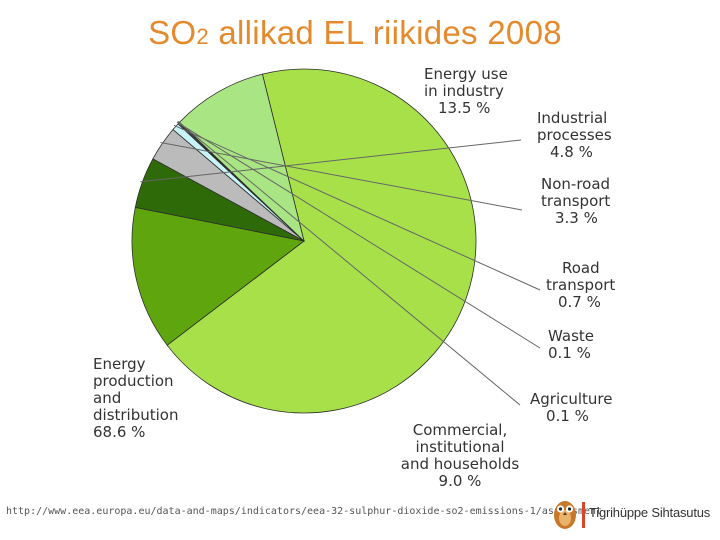  I want to click on label-nonroad-transport: Non-road transport 3.3 %, so click(576, 201).